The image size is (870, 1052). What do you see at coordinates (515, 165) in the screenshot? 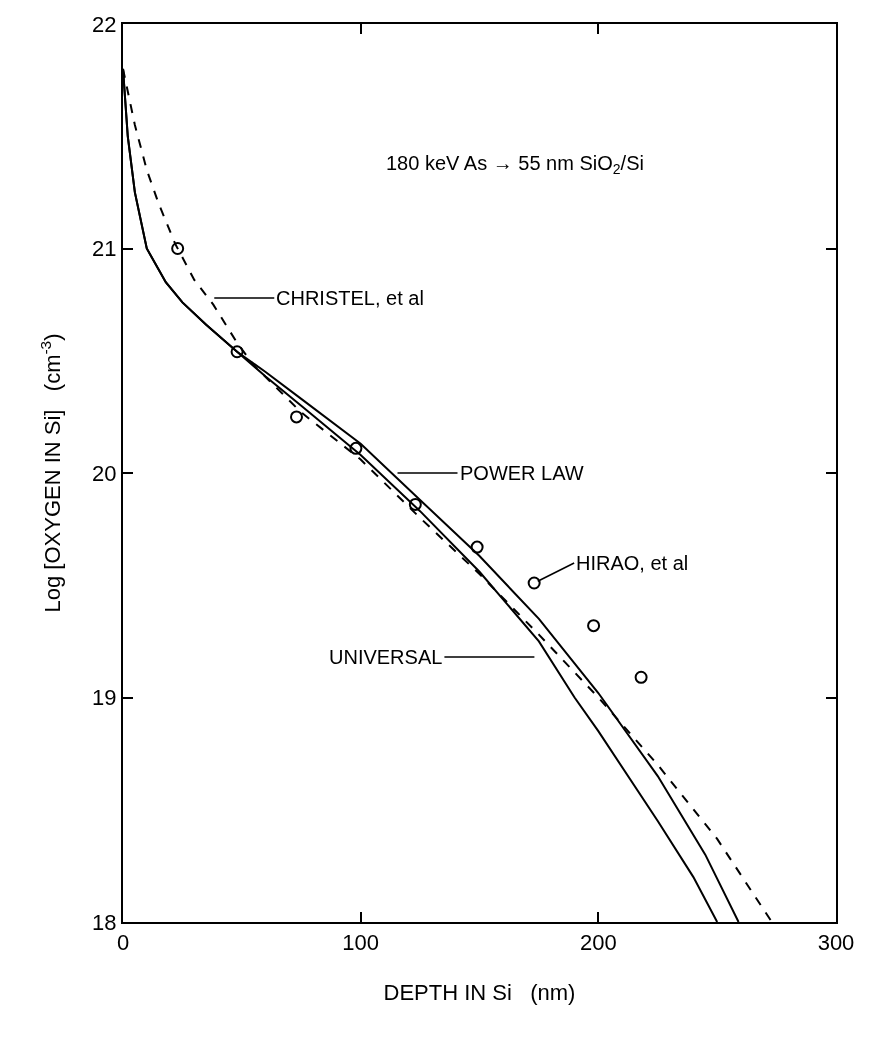
I see `annotation: 180 keV As → 55 nm SiO$_{2}$/Si` at bounding box center [515, 165].